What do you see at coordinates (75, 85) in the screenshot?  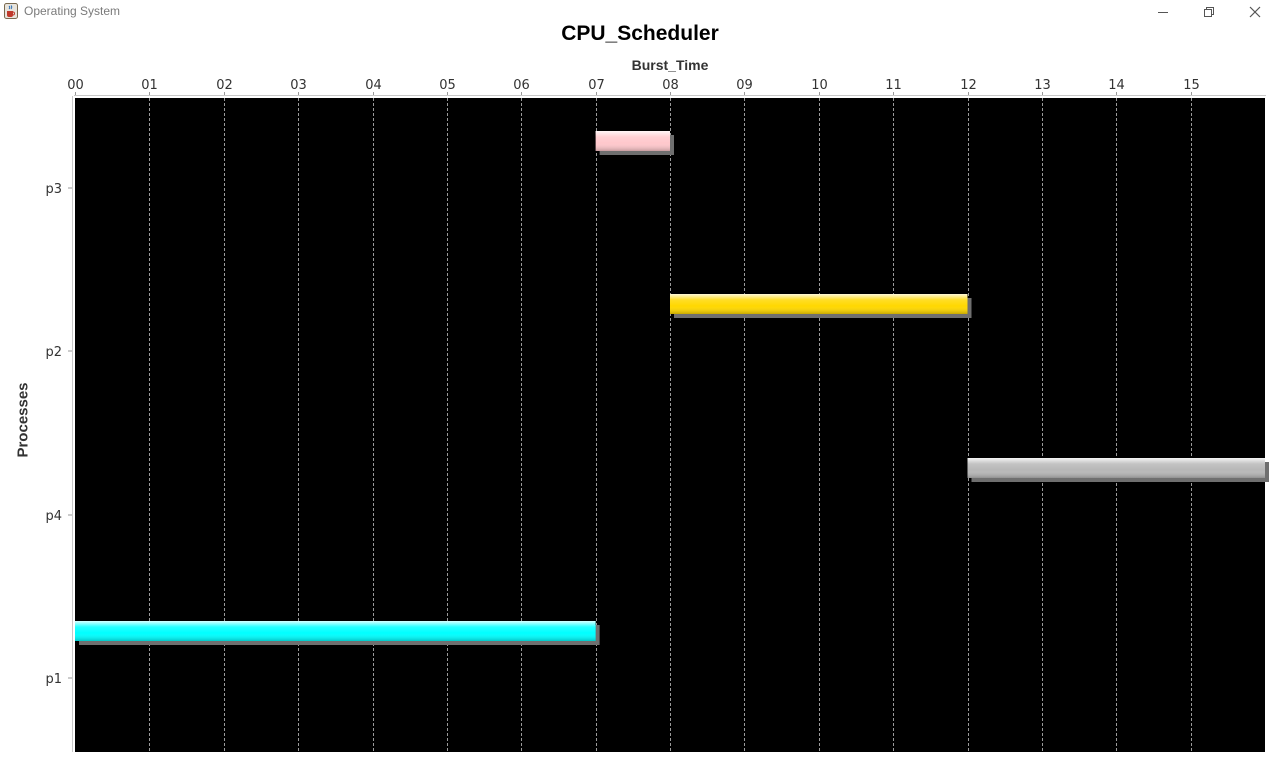 I see `x-tick-label: 00` at bounding box center [75, 85].